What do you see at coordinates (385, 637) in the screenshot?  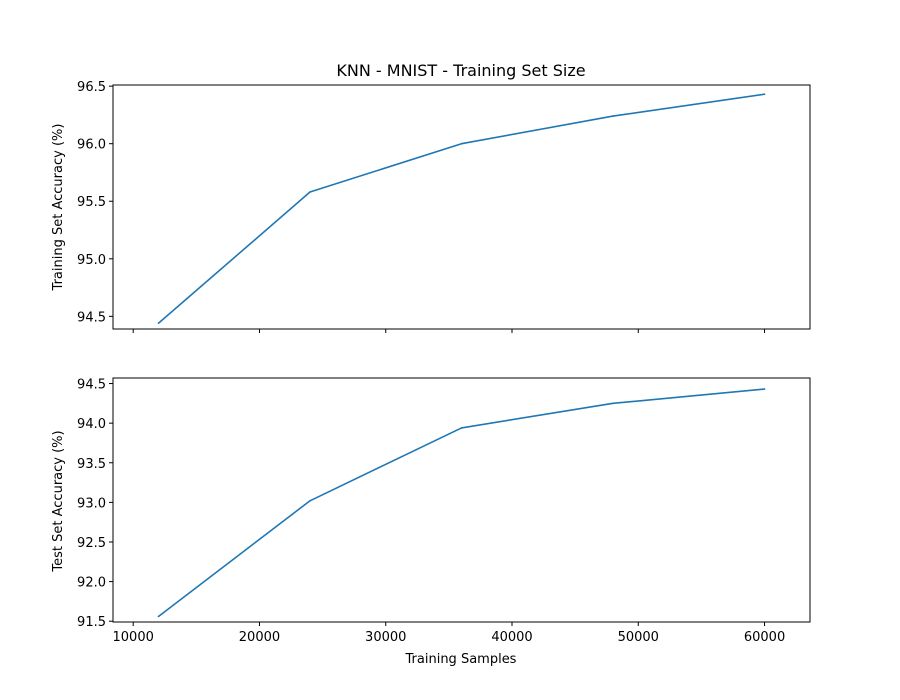 I see `x-tick-label: 30000` at bounding box center [385, 637].